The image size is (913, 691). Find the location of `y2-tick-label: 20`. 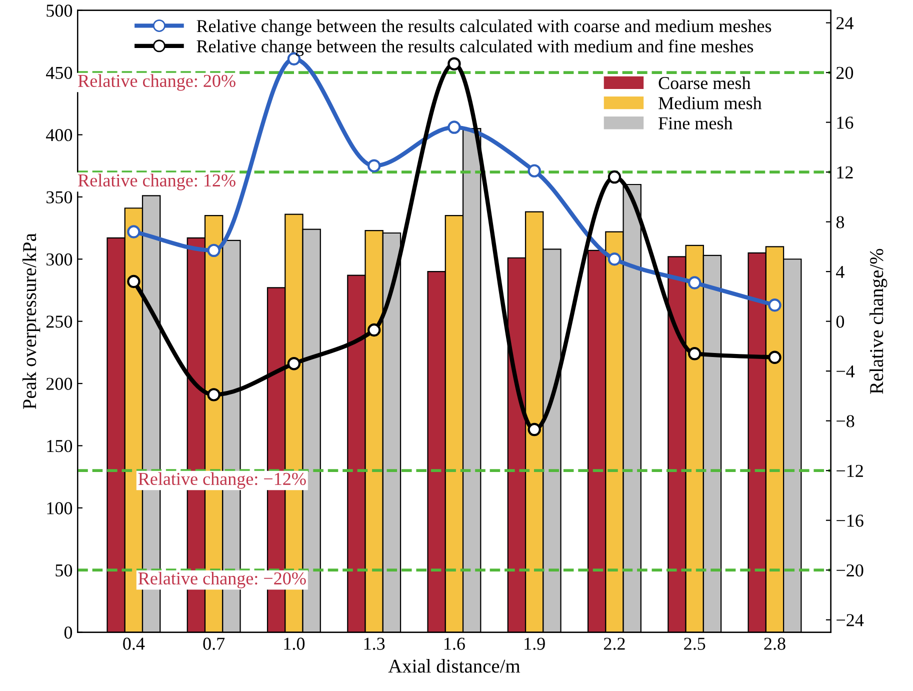

y2-tick-label: 20 is located at coordinates (845, 72).